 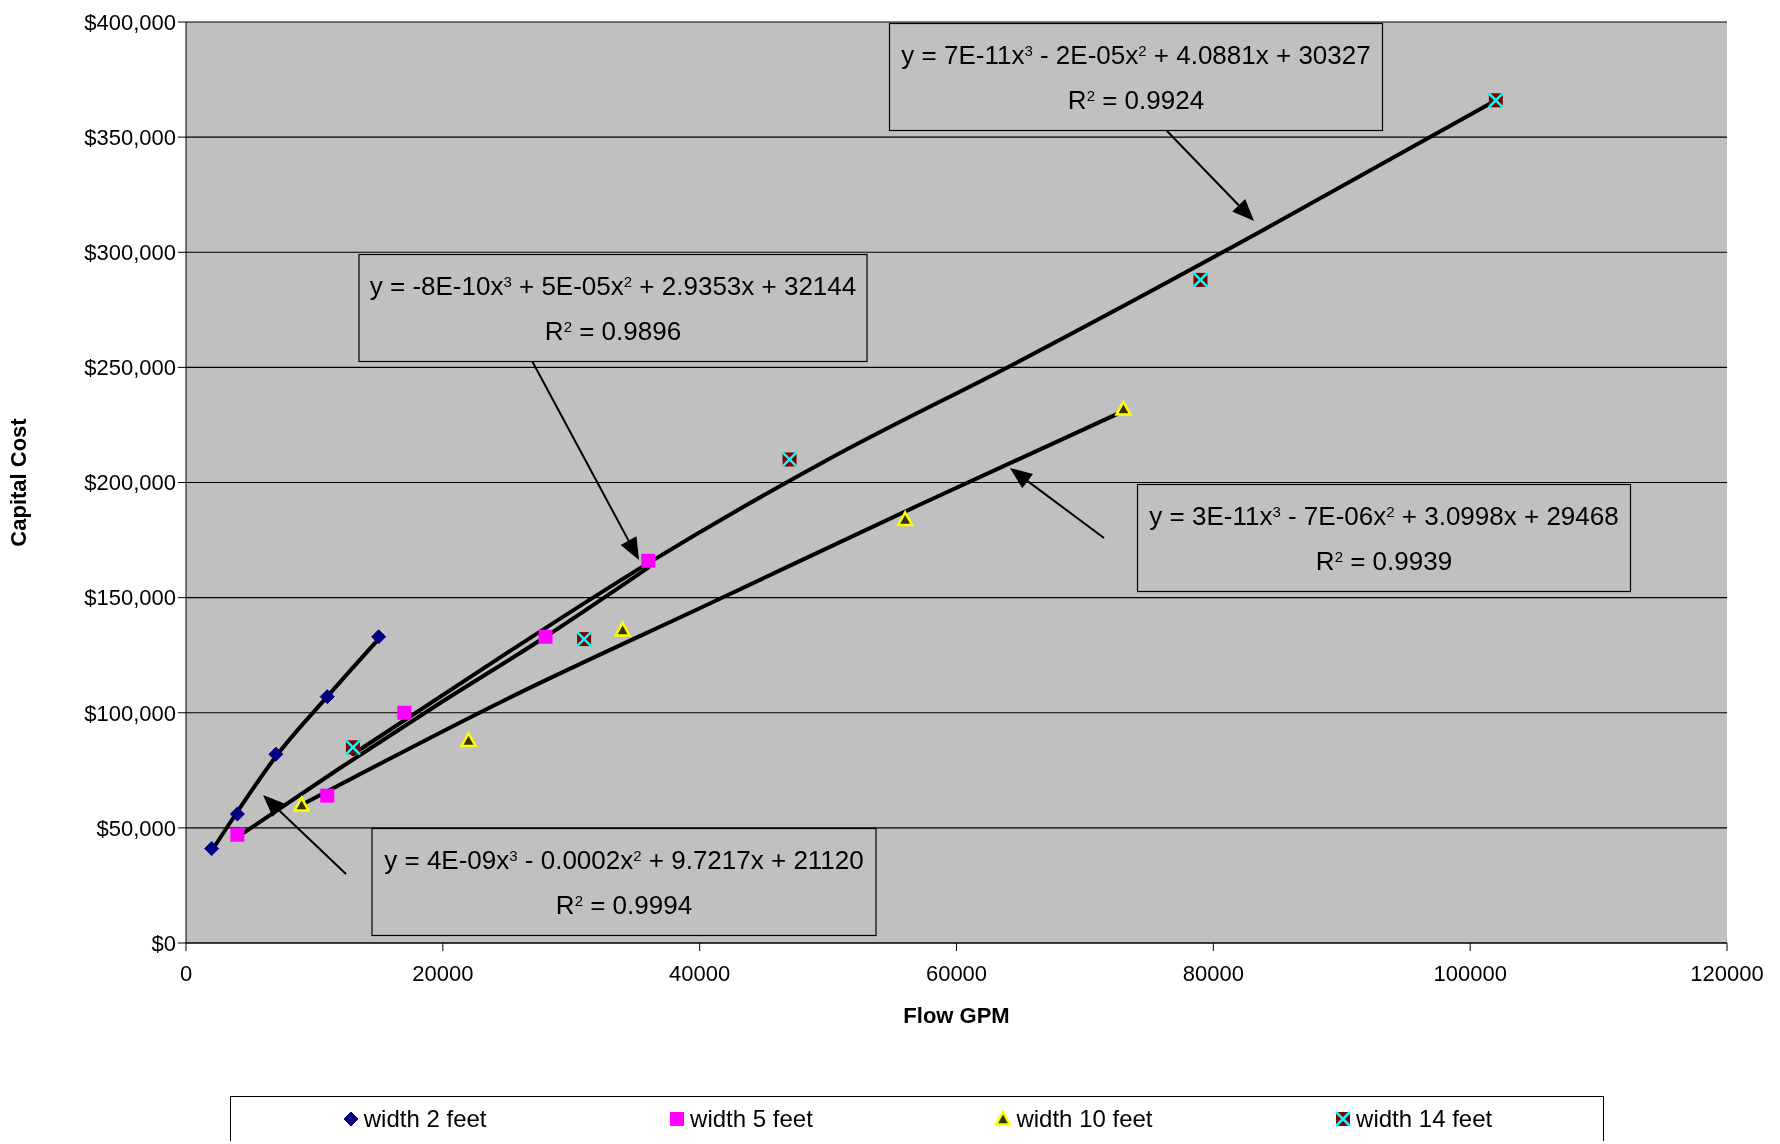 I want to click on x-tick-label: 80000, so click(x=1213, y=973).